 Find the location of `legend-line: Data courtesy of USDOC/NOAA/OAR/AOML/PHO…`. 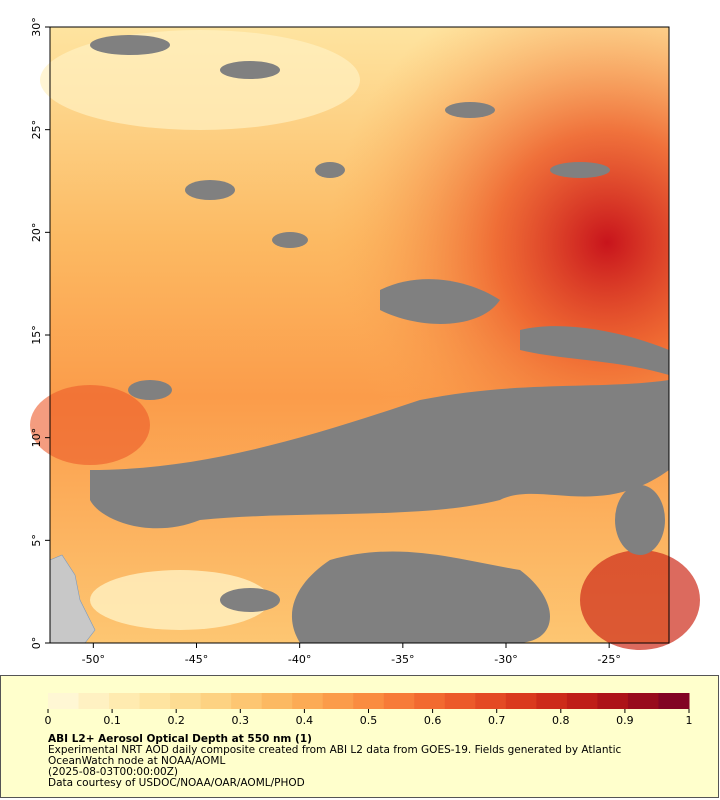

legend-line: Data courtesy of USDOC/NOAA/OAR/AOML/PHO… is located at coordinates (176, 783).